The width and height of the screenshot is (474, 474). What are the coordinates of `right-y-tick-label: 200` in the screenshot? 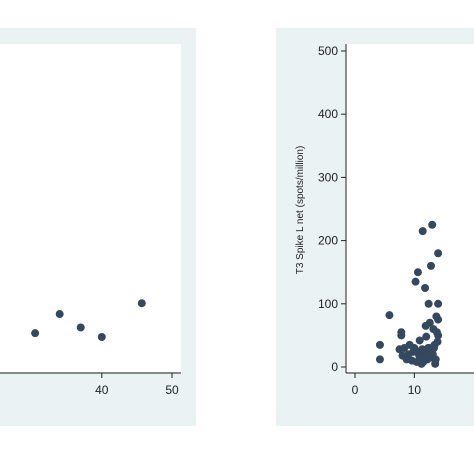 It's located at (328, 241).